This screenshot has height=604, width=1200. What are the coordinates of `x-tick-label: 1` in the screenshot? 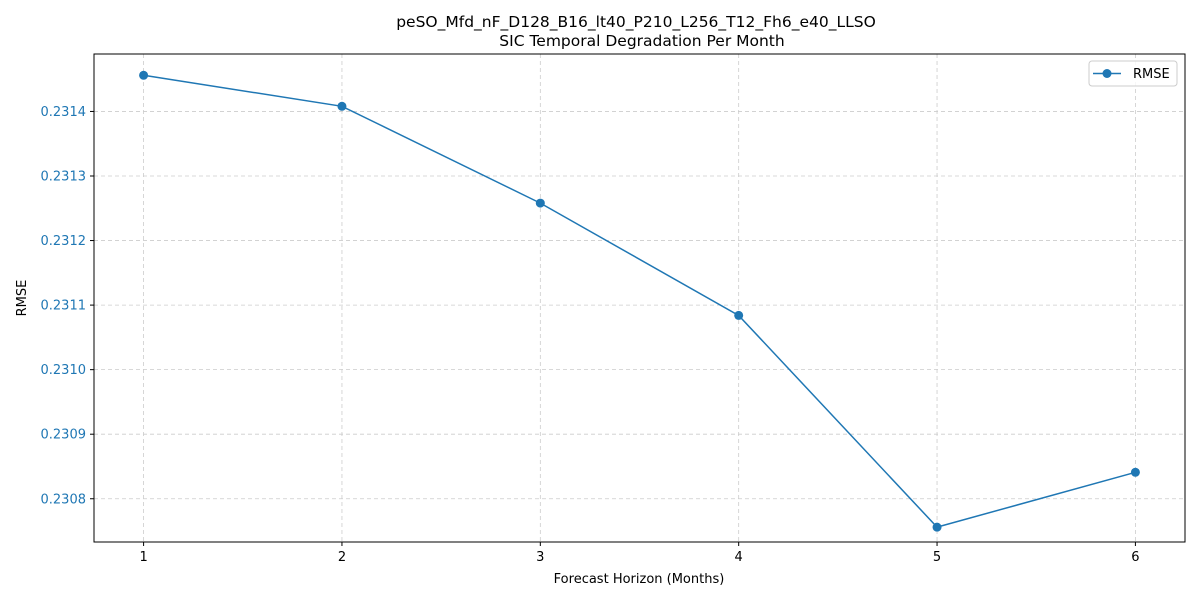 It's located at (143, 557).